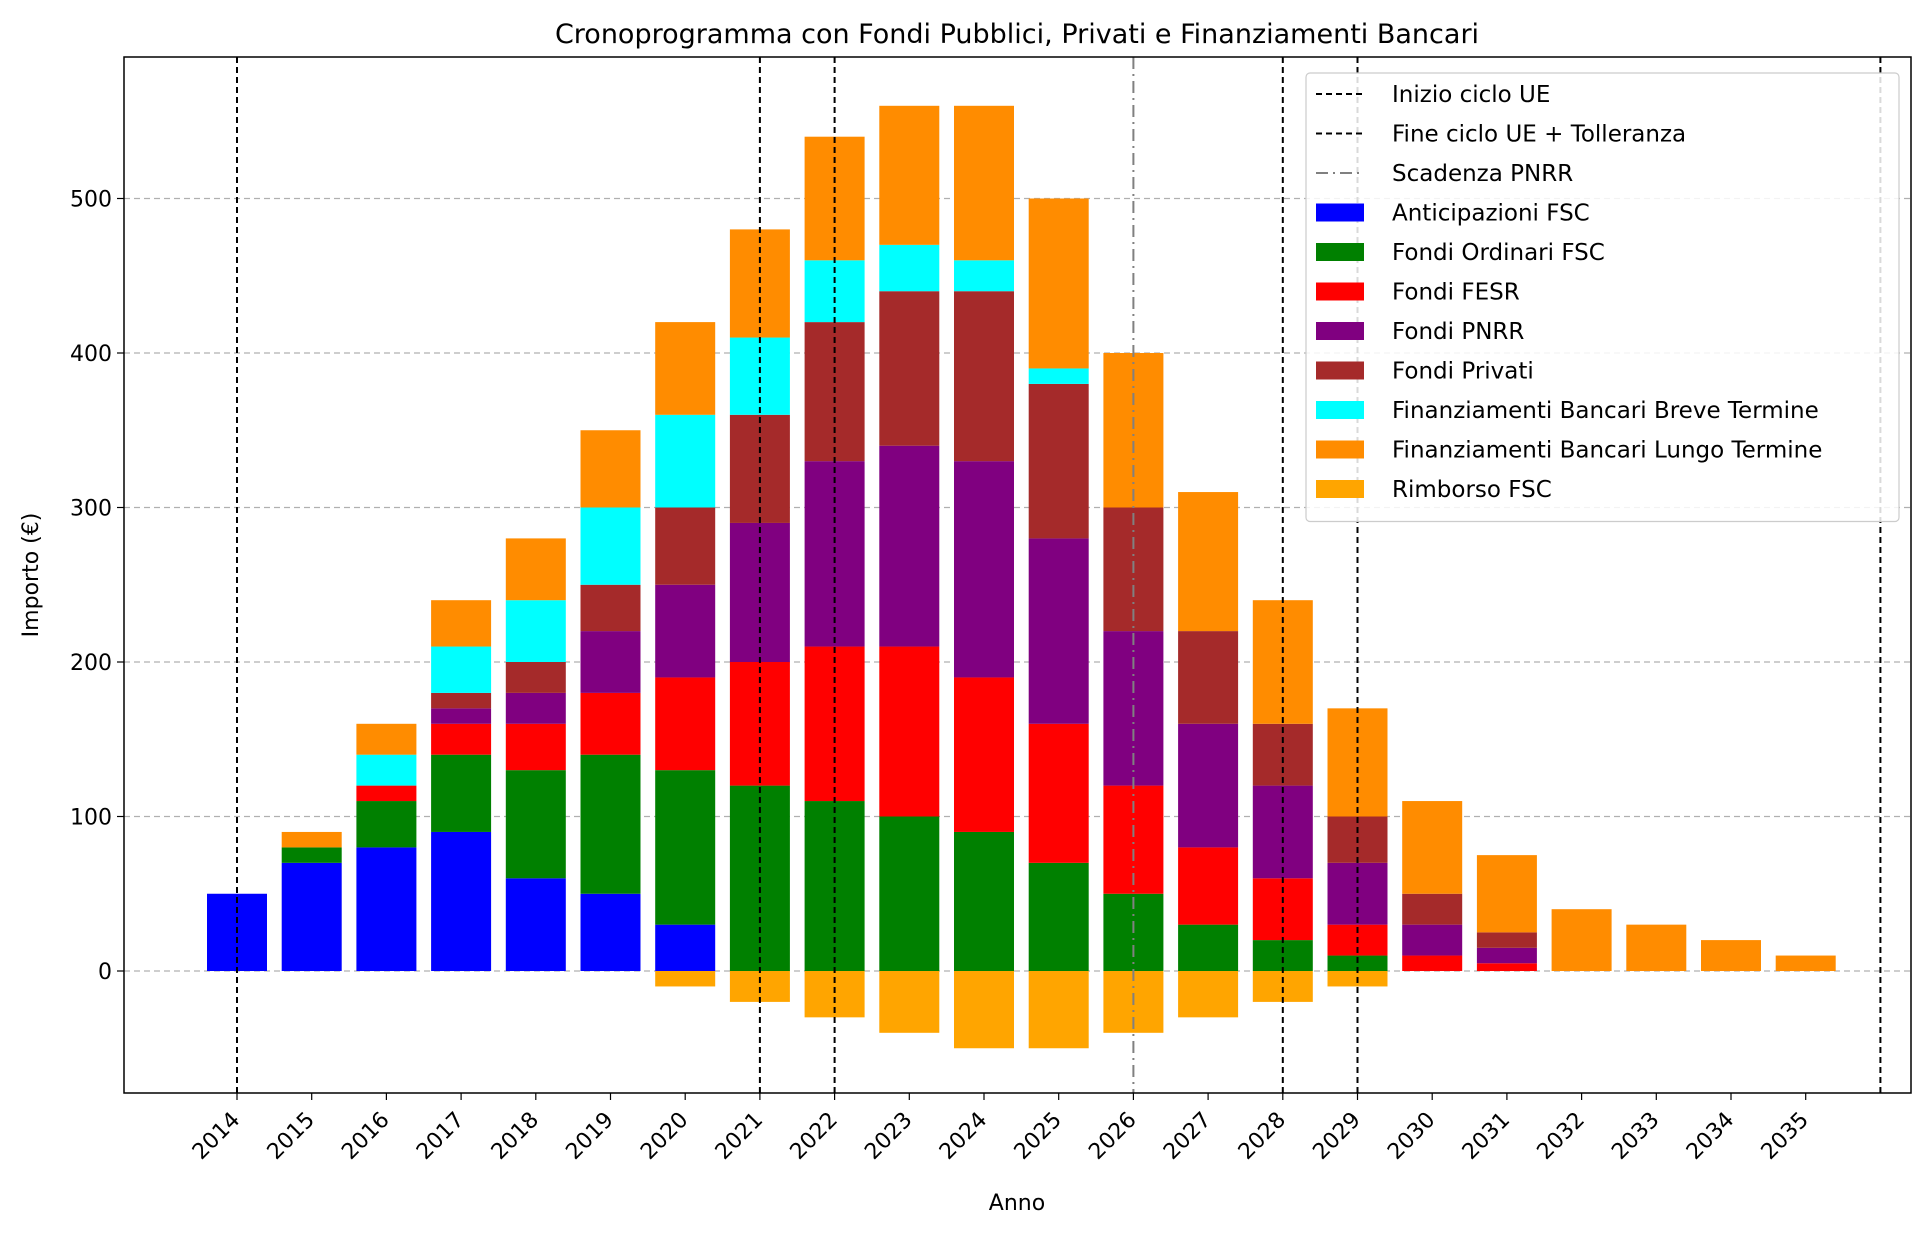  Describe the element at coordinates (1463, 372) in the screenshot. I see `legend-label: Fondi Privati` at that location.